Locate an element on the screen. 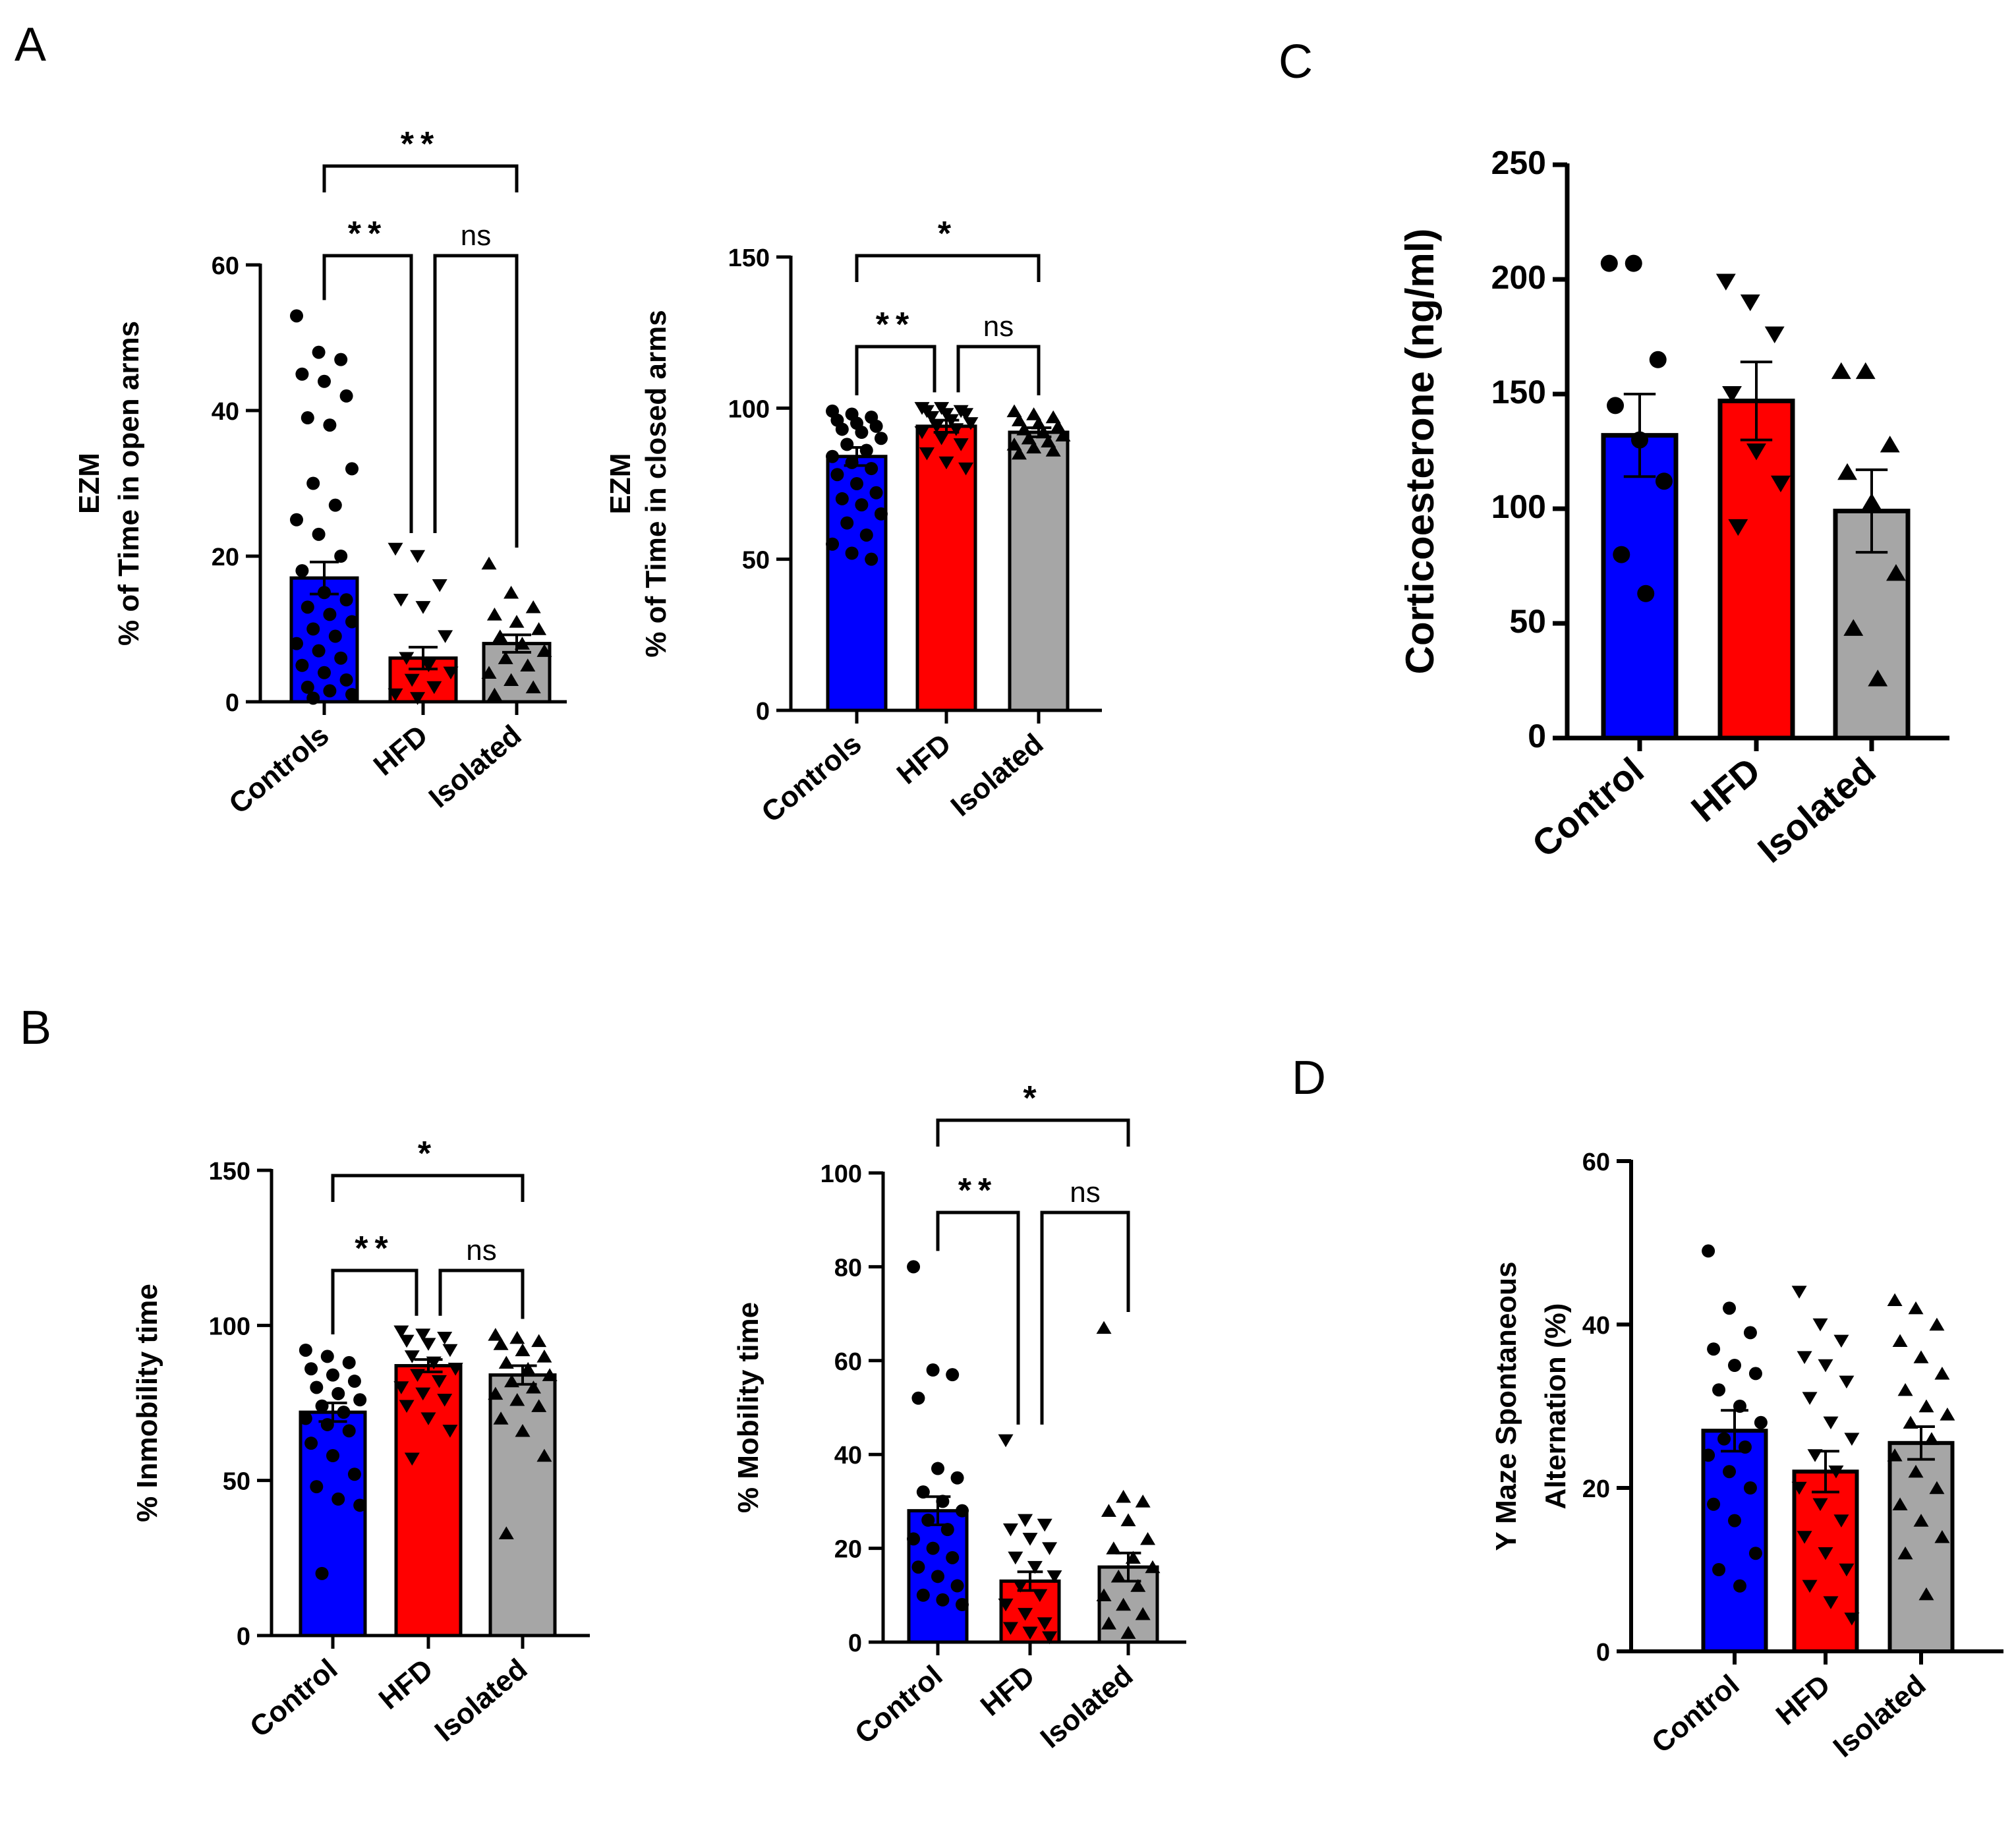 The width and height of the screenshot is (2016, 1824). y-tick-label: 20 is located at coordinates (225, 557).